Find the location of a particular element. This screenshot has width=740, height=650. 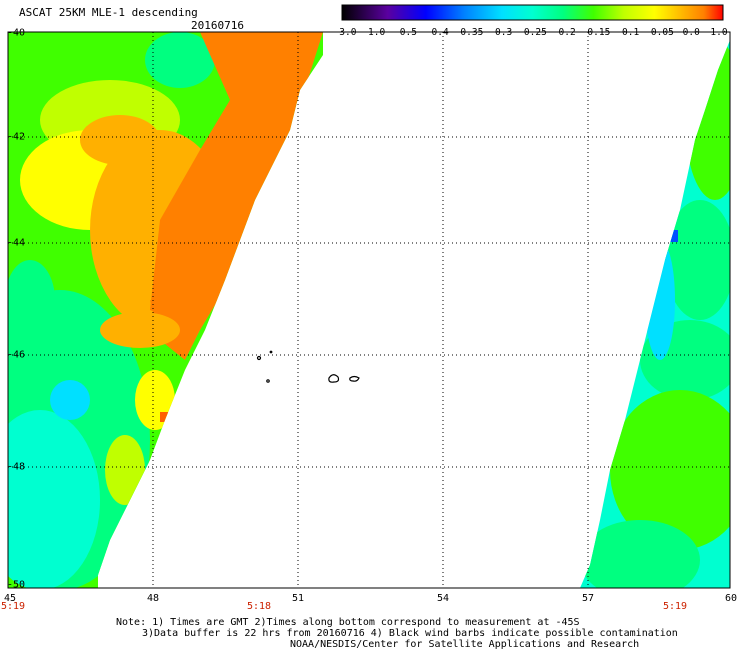

colorbar-tick-label: -0.05 is located at coordinates (659, 32).